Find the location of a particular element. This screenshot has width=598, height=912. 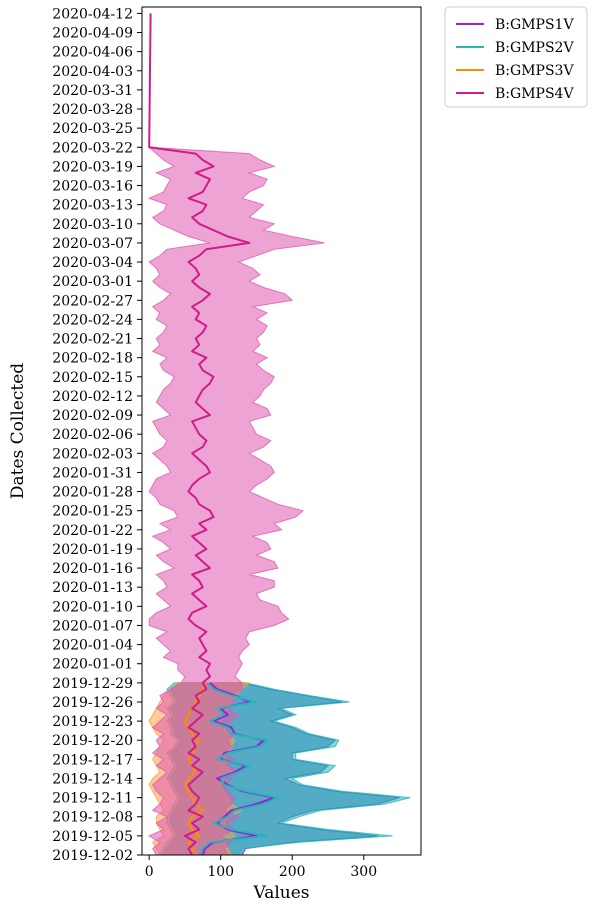

y-tick-label: 2020-01-10 is located at coordinates (92, 607).